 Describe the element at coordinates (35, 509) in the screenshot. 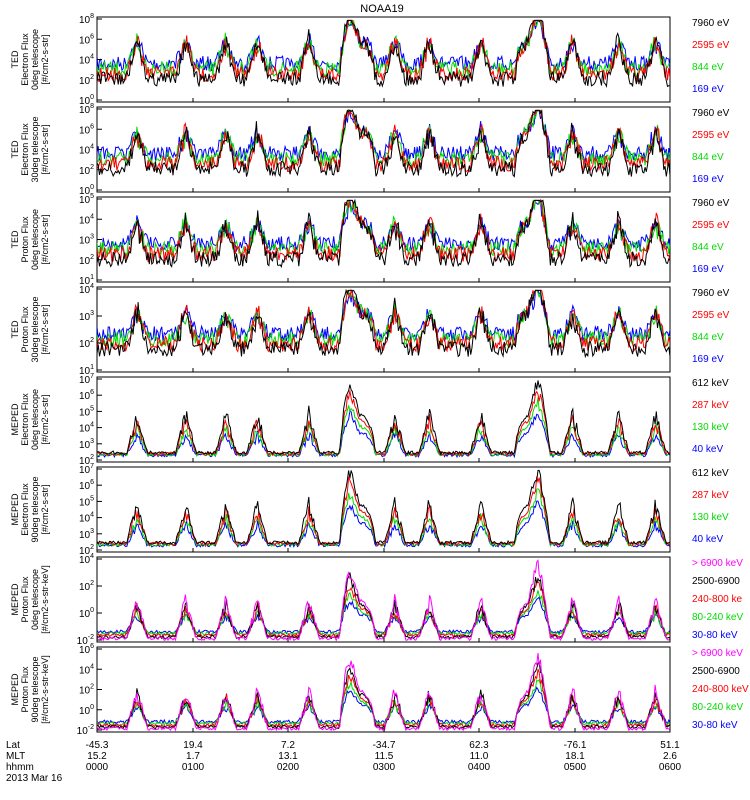

I see `y-axis-label: 90deg telescope` at that location.